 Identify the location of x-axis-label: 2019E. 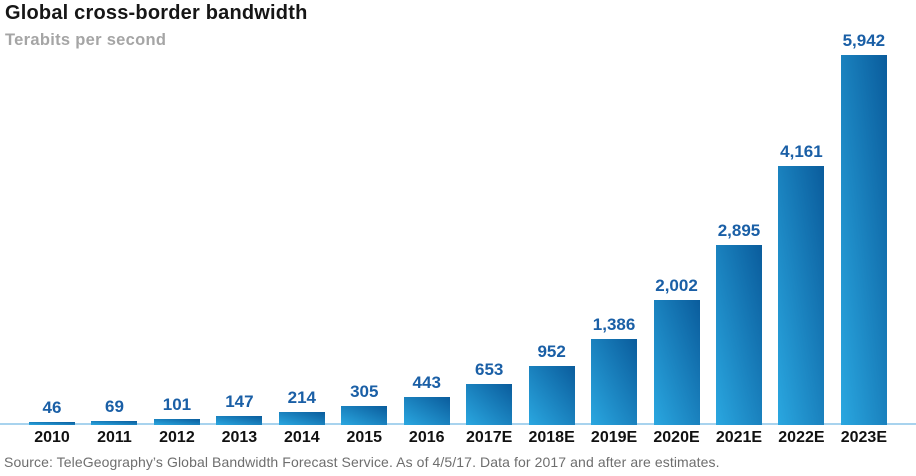
(614, 437).